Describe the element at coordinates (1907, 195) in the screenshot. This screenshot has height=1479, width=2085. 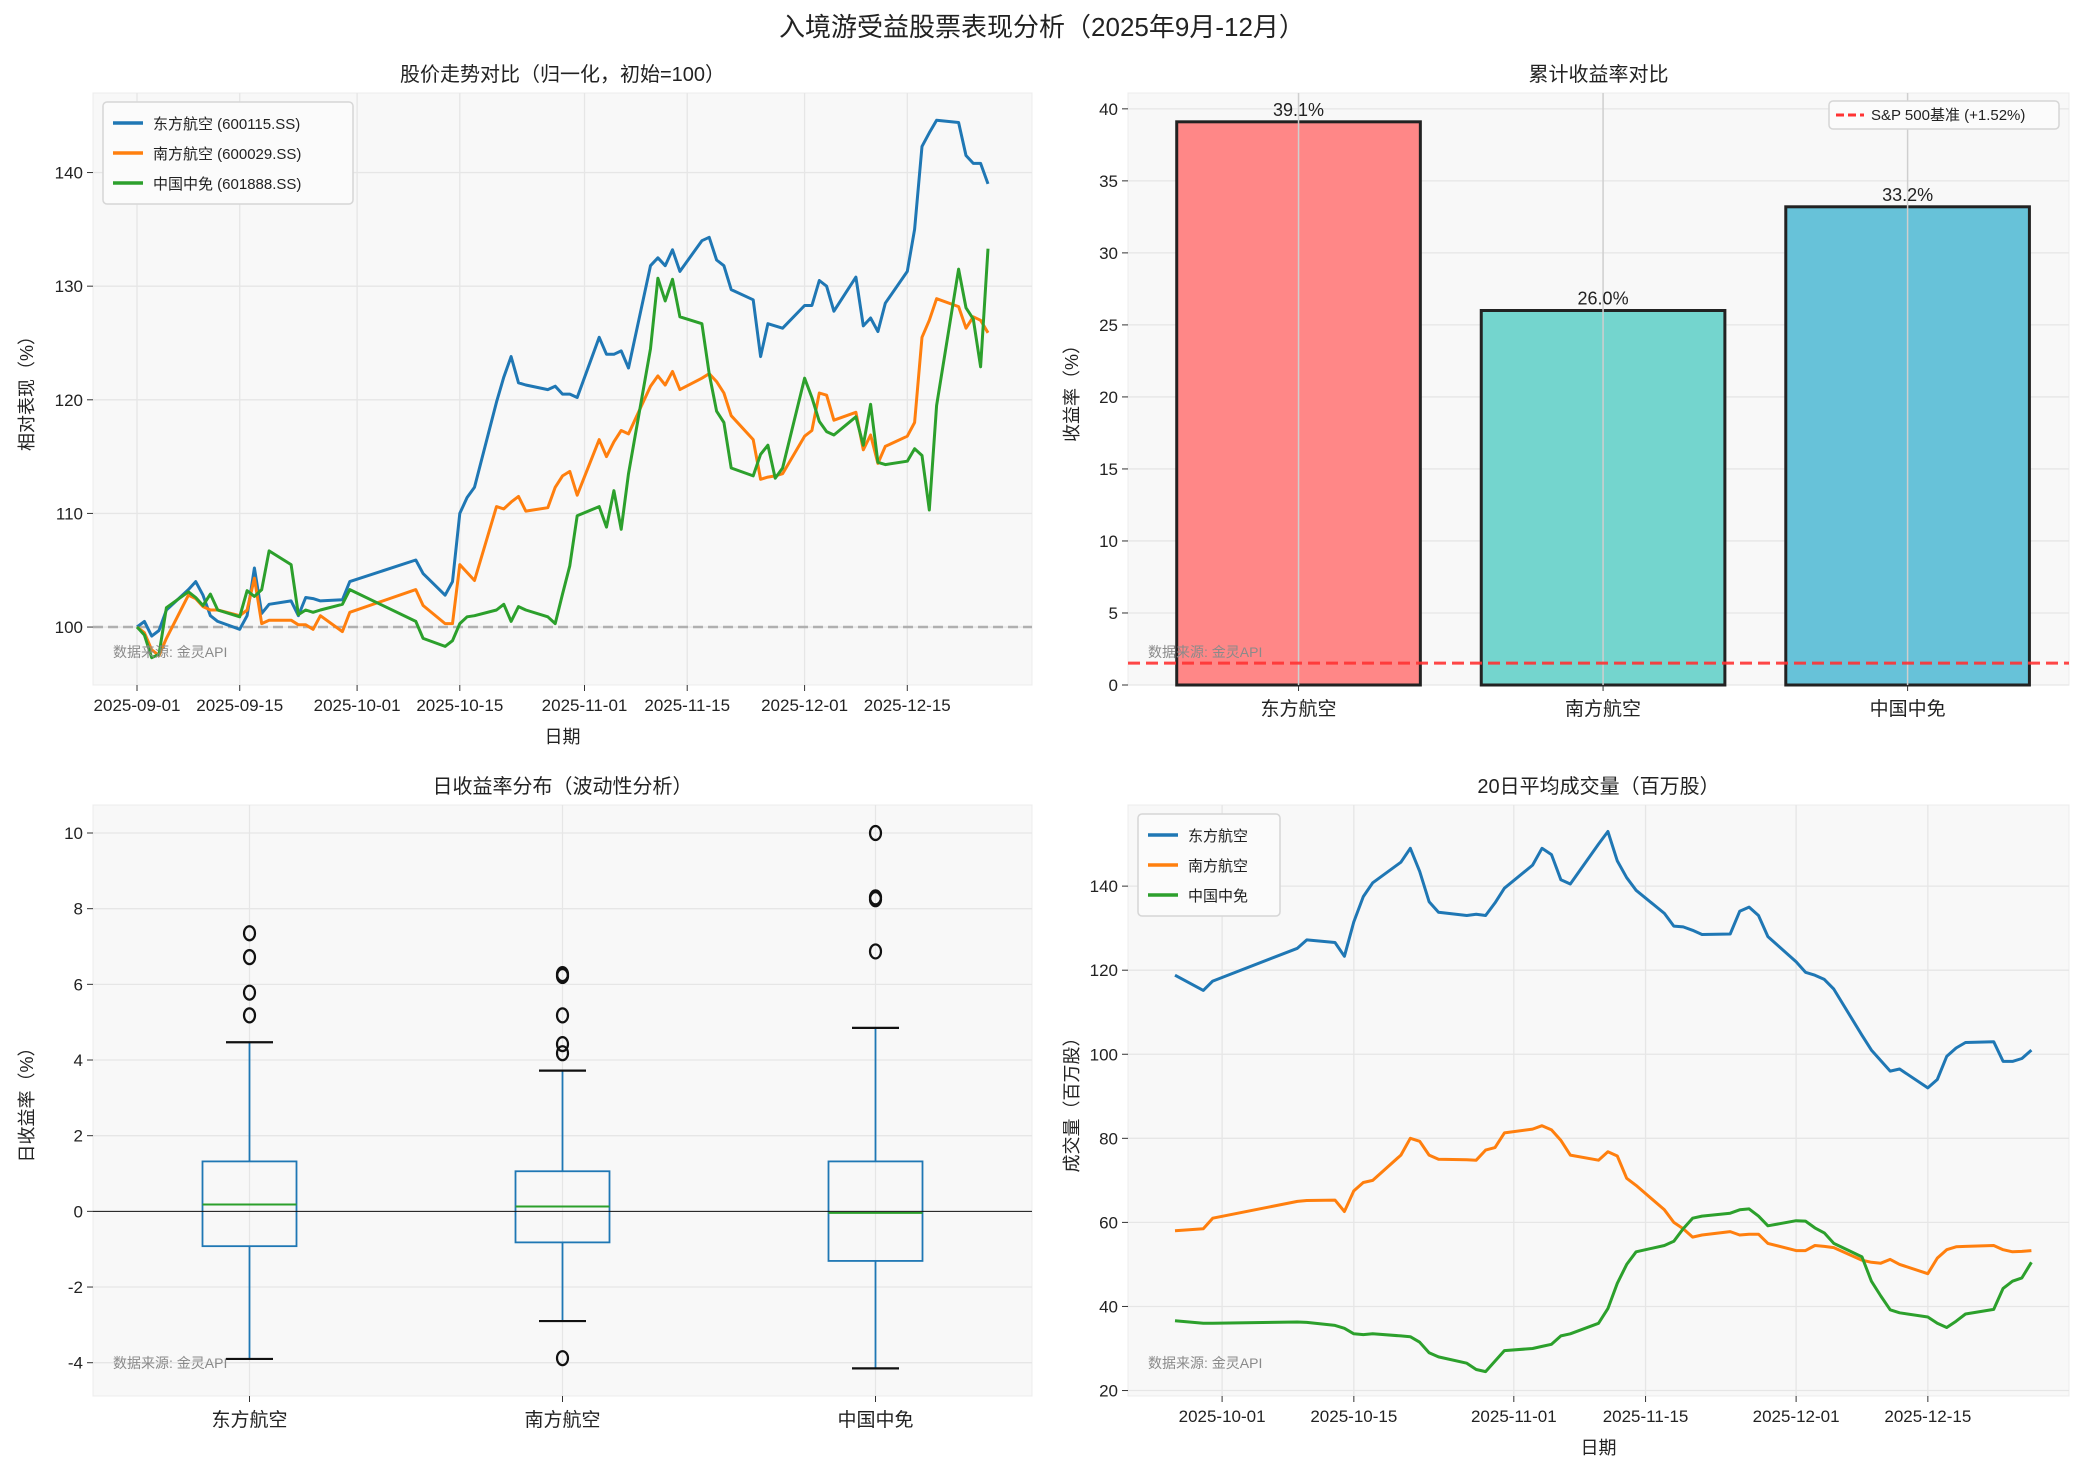
I see `bar-value-label: 33.2%` at that location.